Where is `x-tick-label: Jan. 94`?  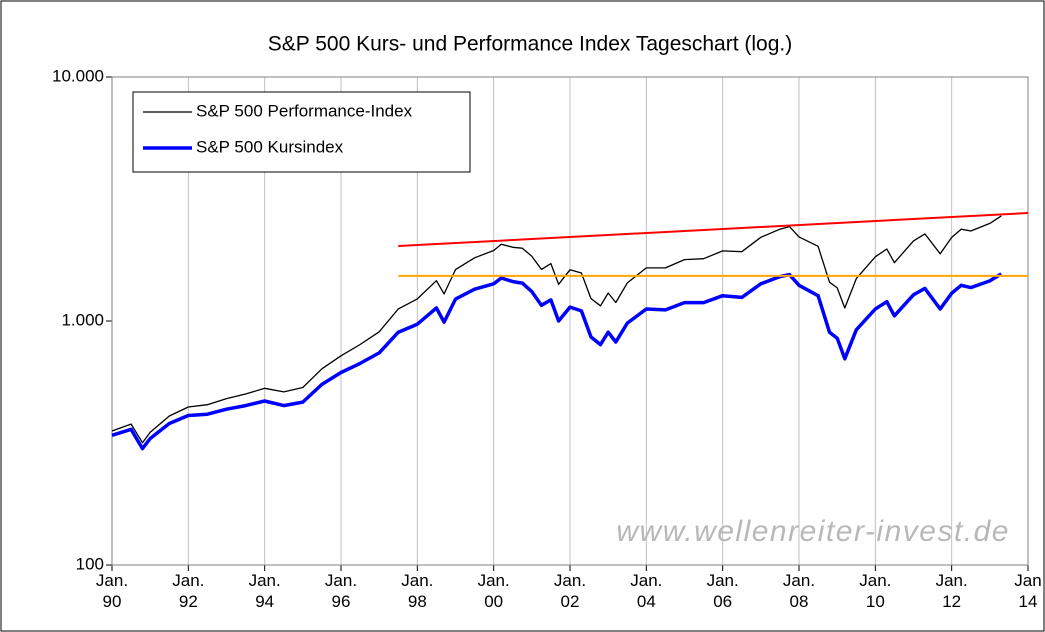 x-tick-label: Jan. 94 is located at coordinates (264, 591).